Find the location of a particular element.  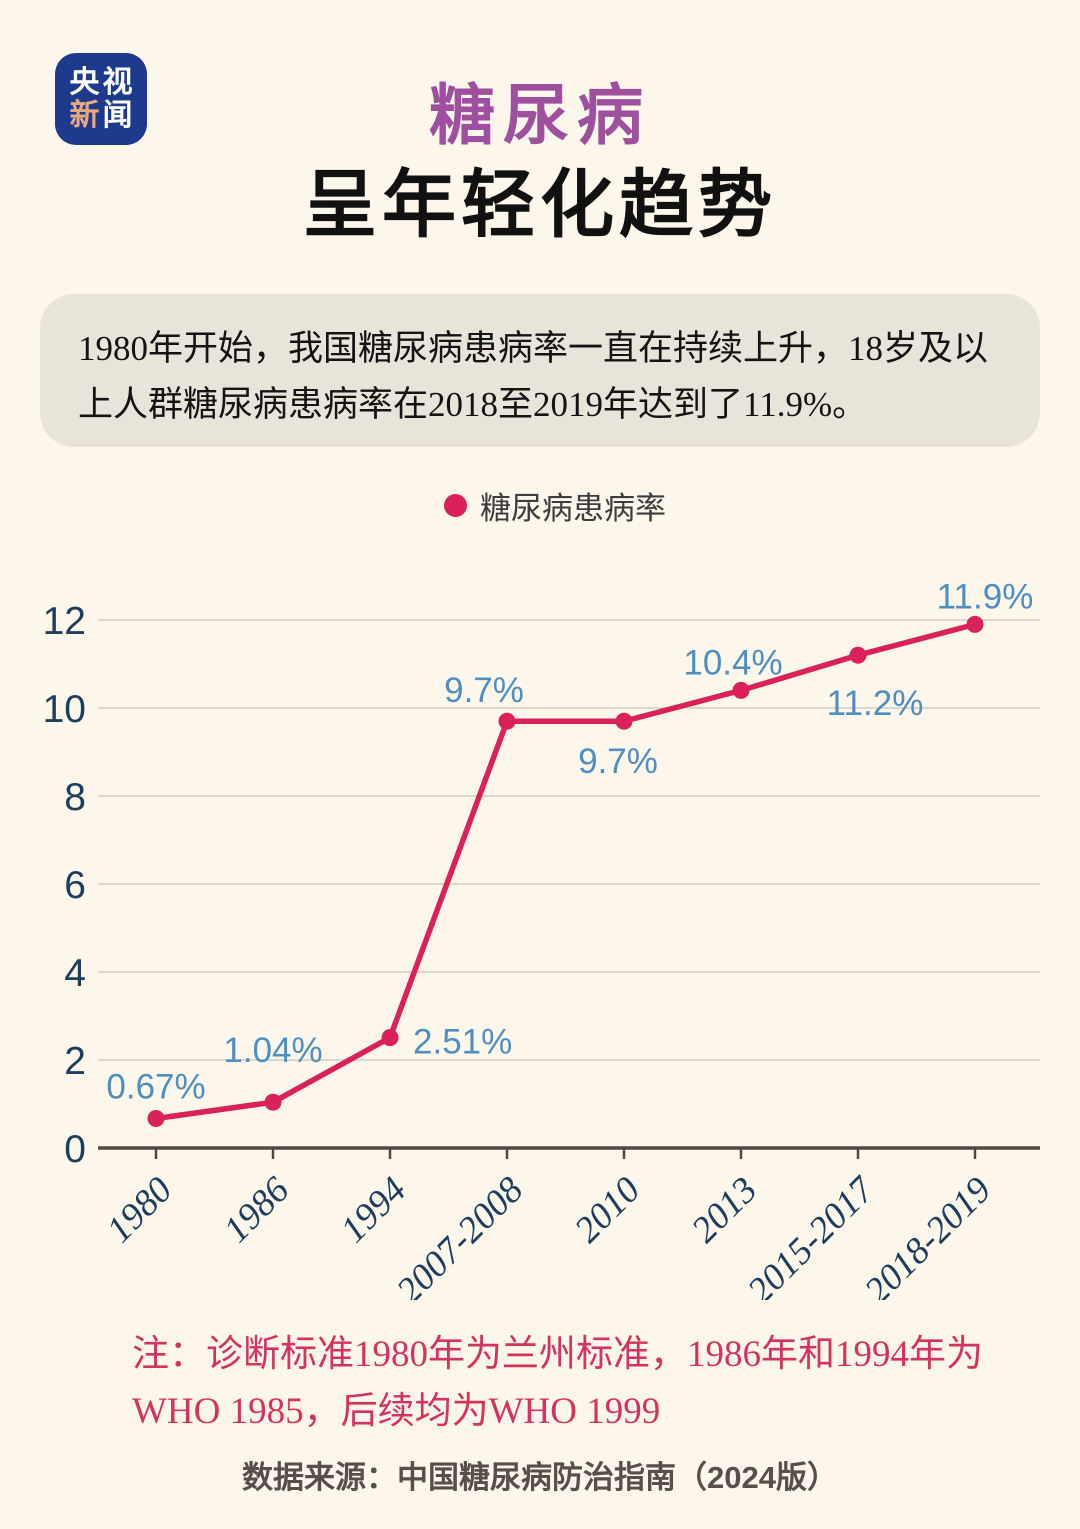

svg-text: 0 is located at coordinates (75, 1149).